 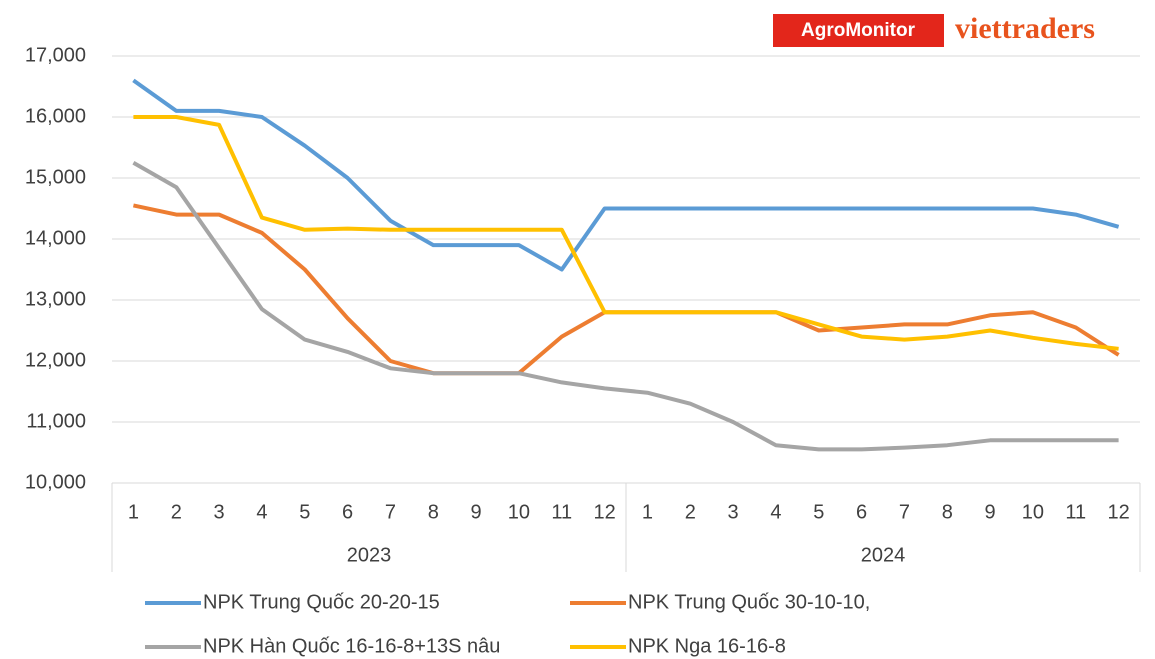 I want to click on logo-agromonitor: AgroMonitor, so click(x=858, y=30).